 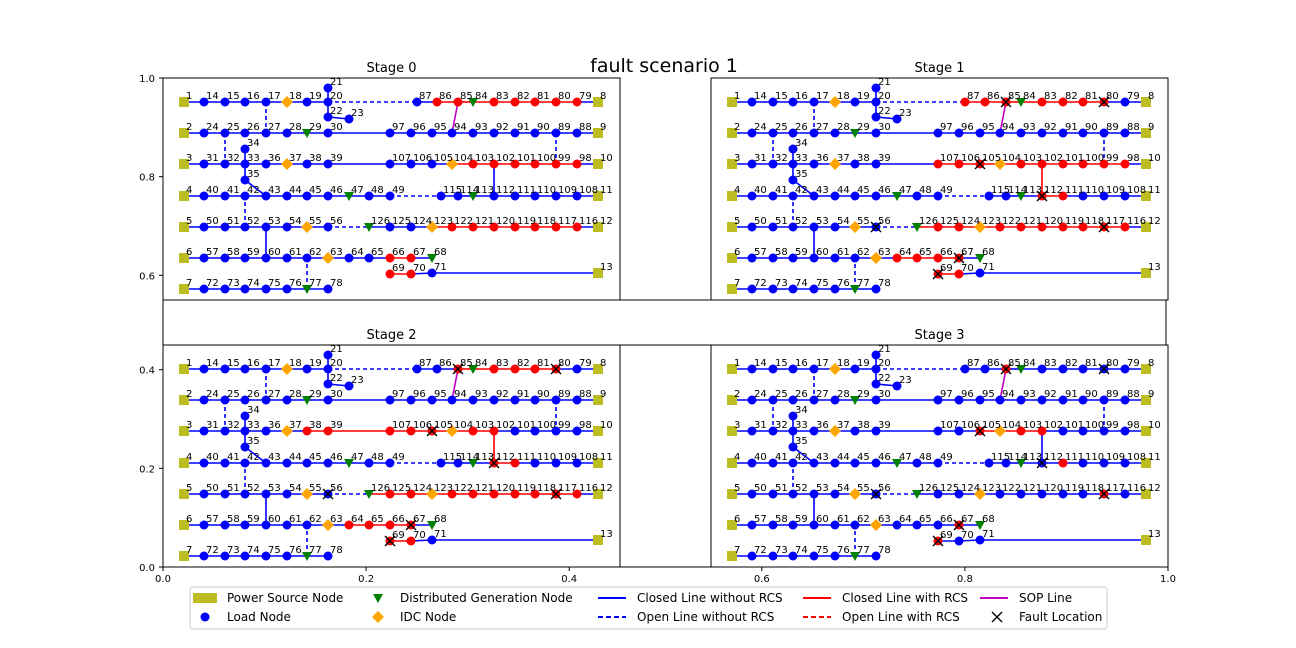 I want to click on node-label-112: 112, so click(x=1053, y=190).